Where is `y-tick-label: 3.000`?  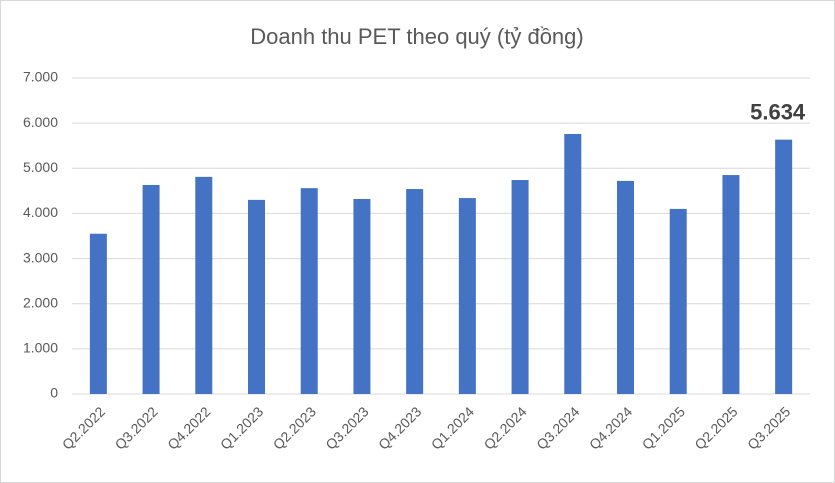 y-tick-label: 3.000 is located at coordinates (40, 257).